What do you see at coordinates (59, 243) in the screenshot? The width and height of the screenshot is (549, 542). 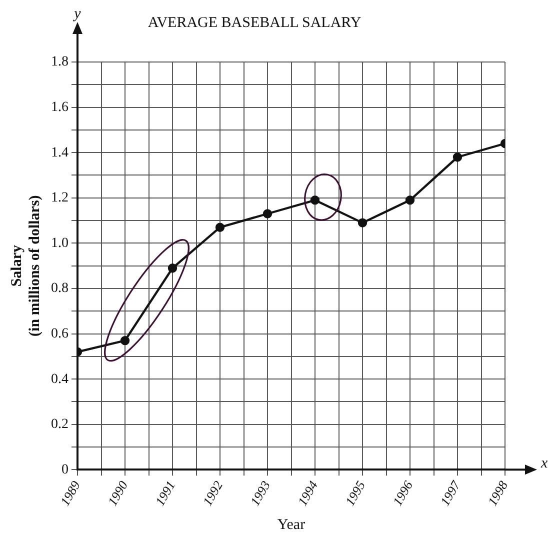 I see `y-tick-label: 1.0` at bounding box center [59, 243].